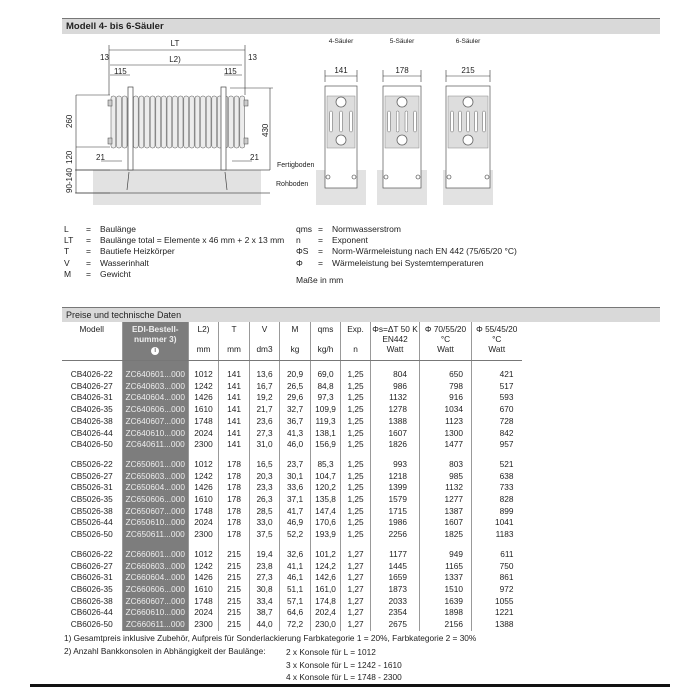  I want to click on order-number-cell: ZC650601...000, so click(155, 464).